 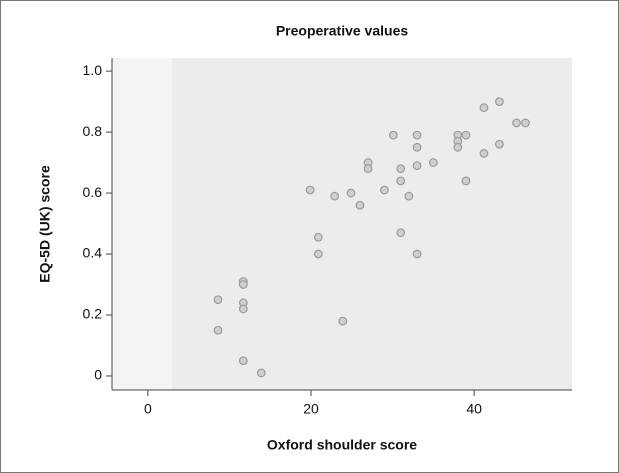 I want to click on y-tick-label: 0.6, so click(x=93, y=192).